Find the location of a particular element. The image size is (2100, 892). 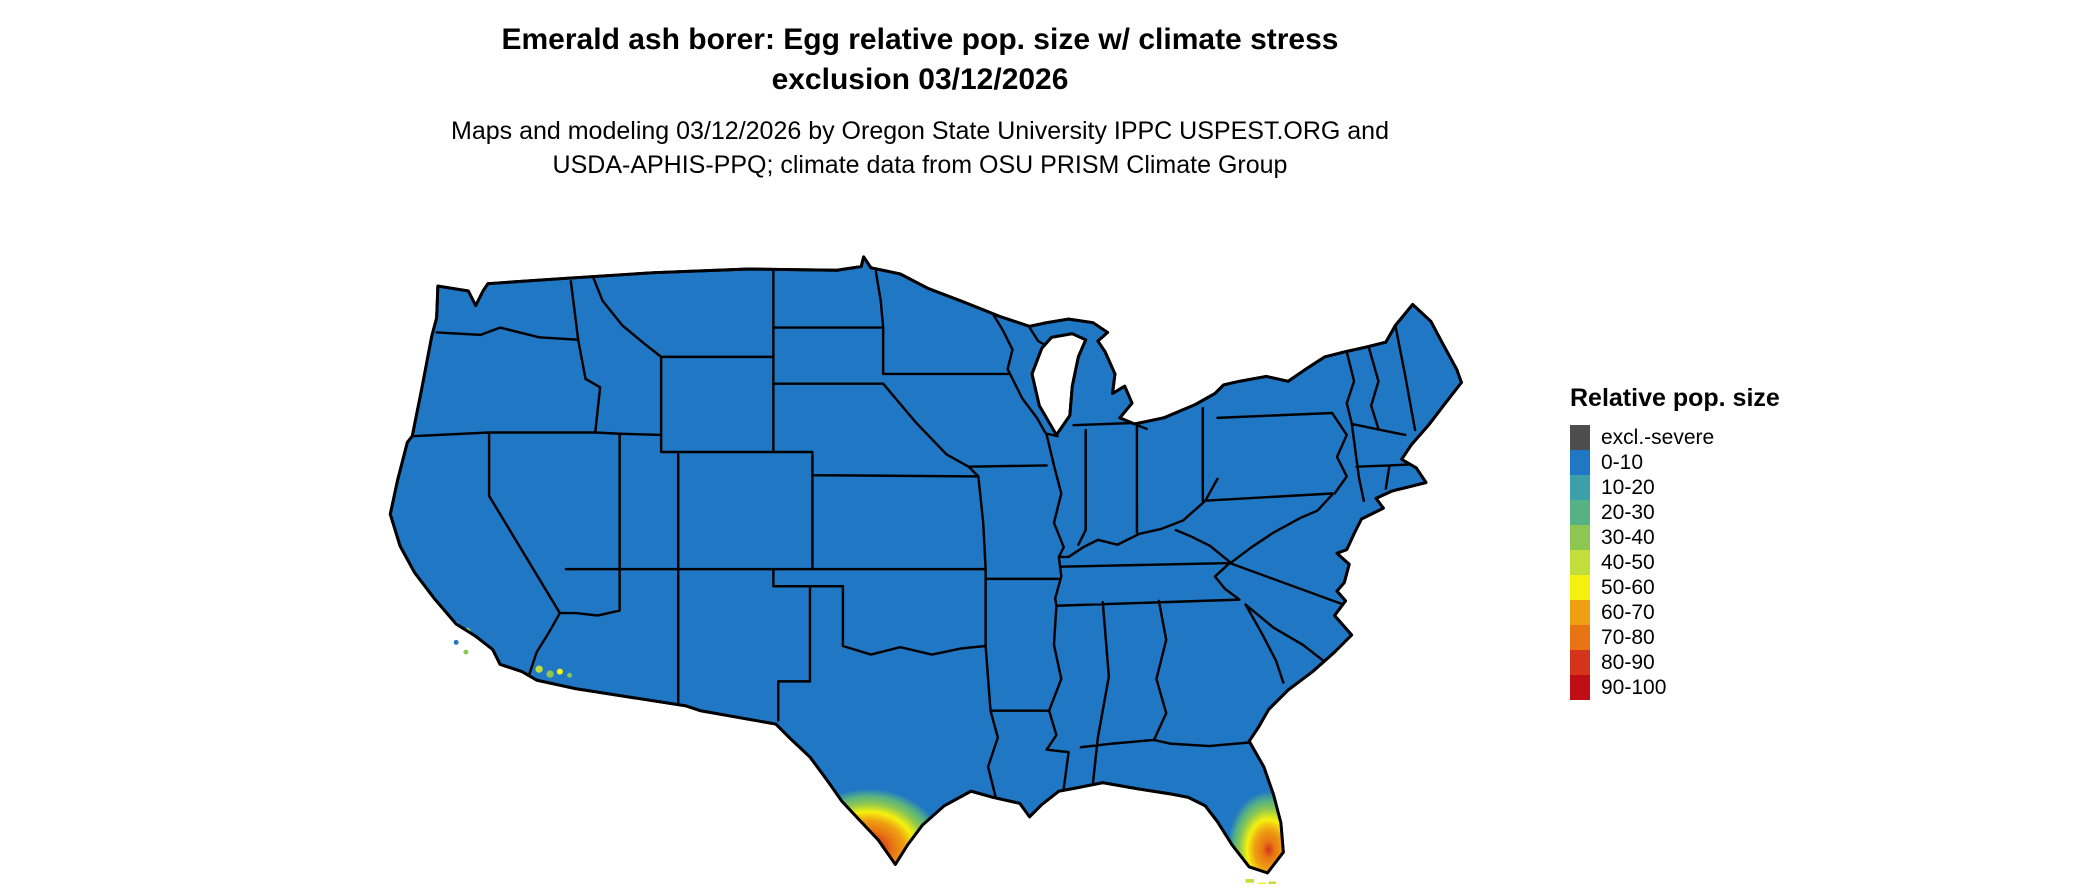

legend-label: 10-20 is located at coordinates (1628, 487).